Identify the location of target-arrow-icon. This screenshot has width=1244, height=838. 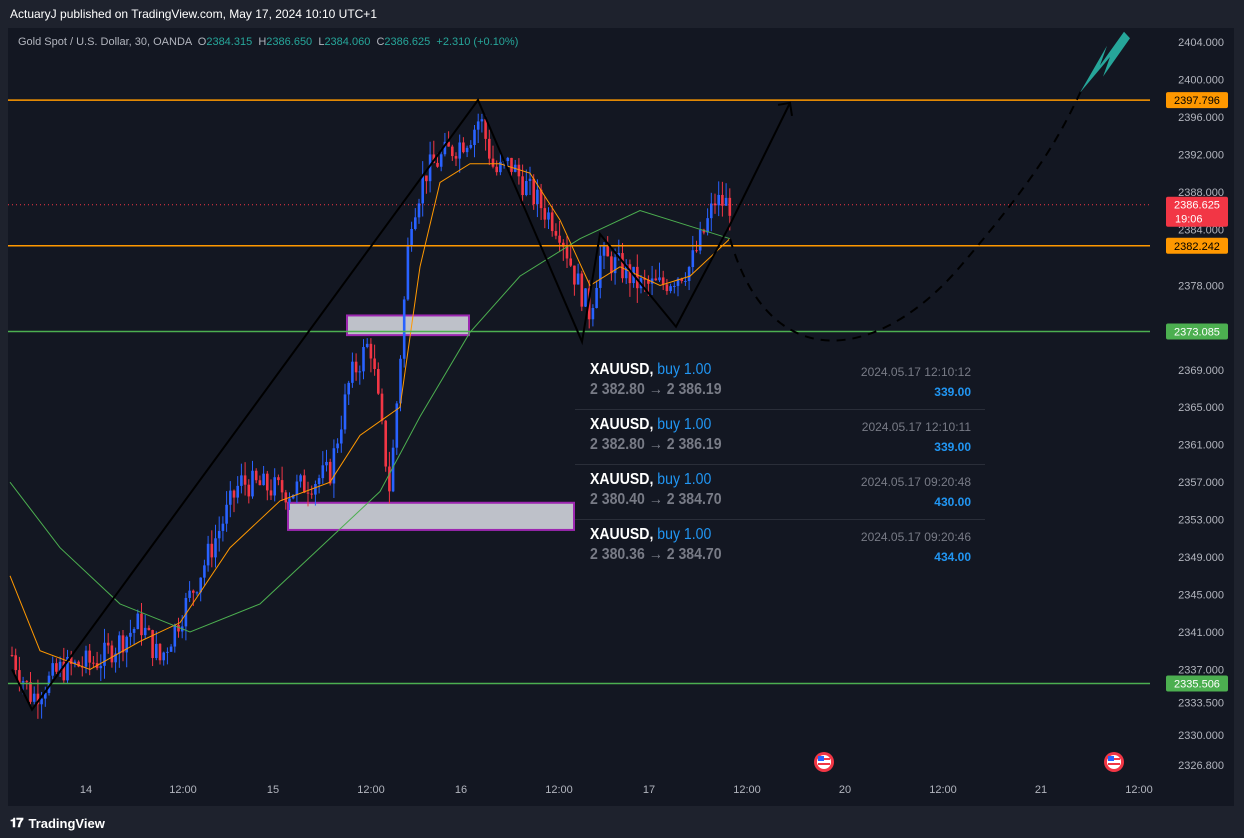
(1105, 62).